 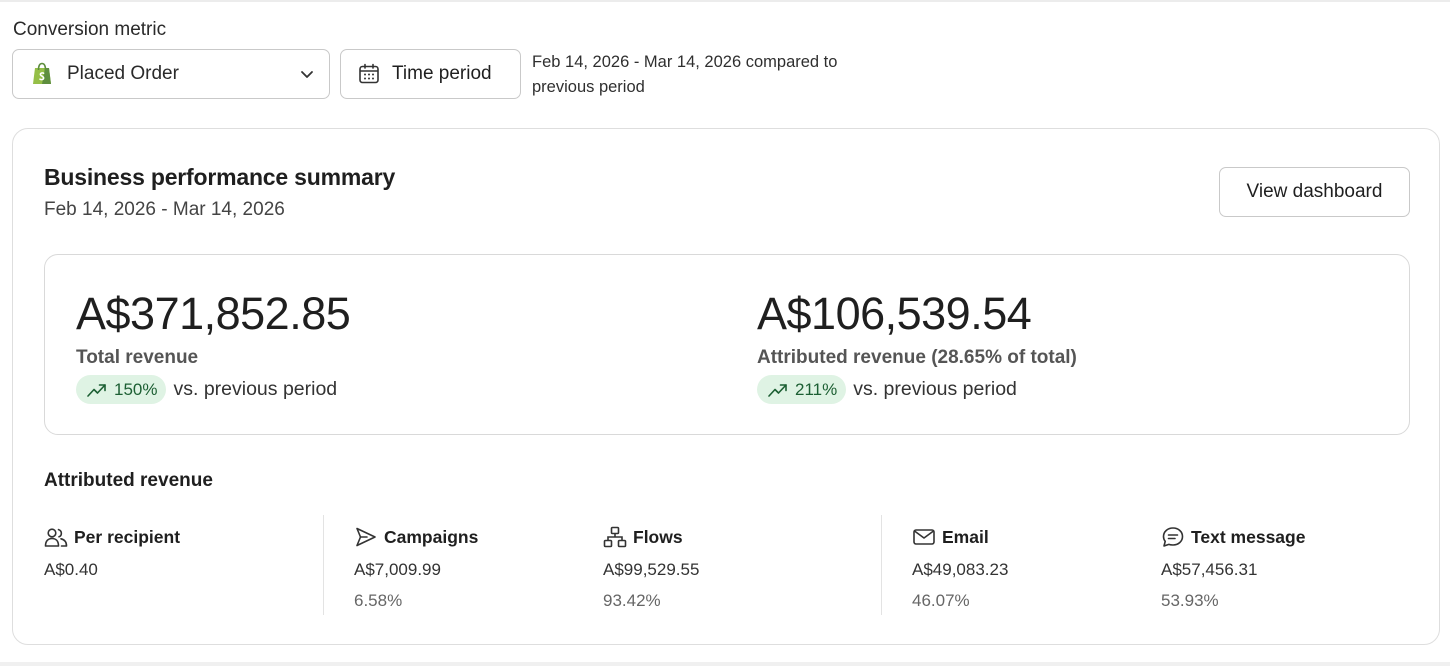 I want to click on conversion-metric-label: Conversion metric, so click(x=90, y=29).